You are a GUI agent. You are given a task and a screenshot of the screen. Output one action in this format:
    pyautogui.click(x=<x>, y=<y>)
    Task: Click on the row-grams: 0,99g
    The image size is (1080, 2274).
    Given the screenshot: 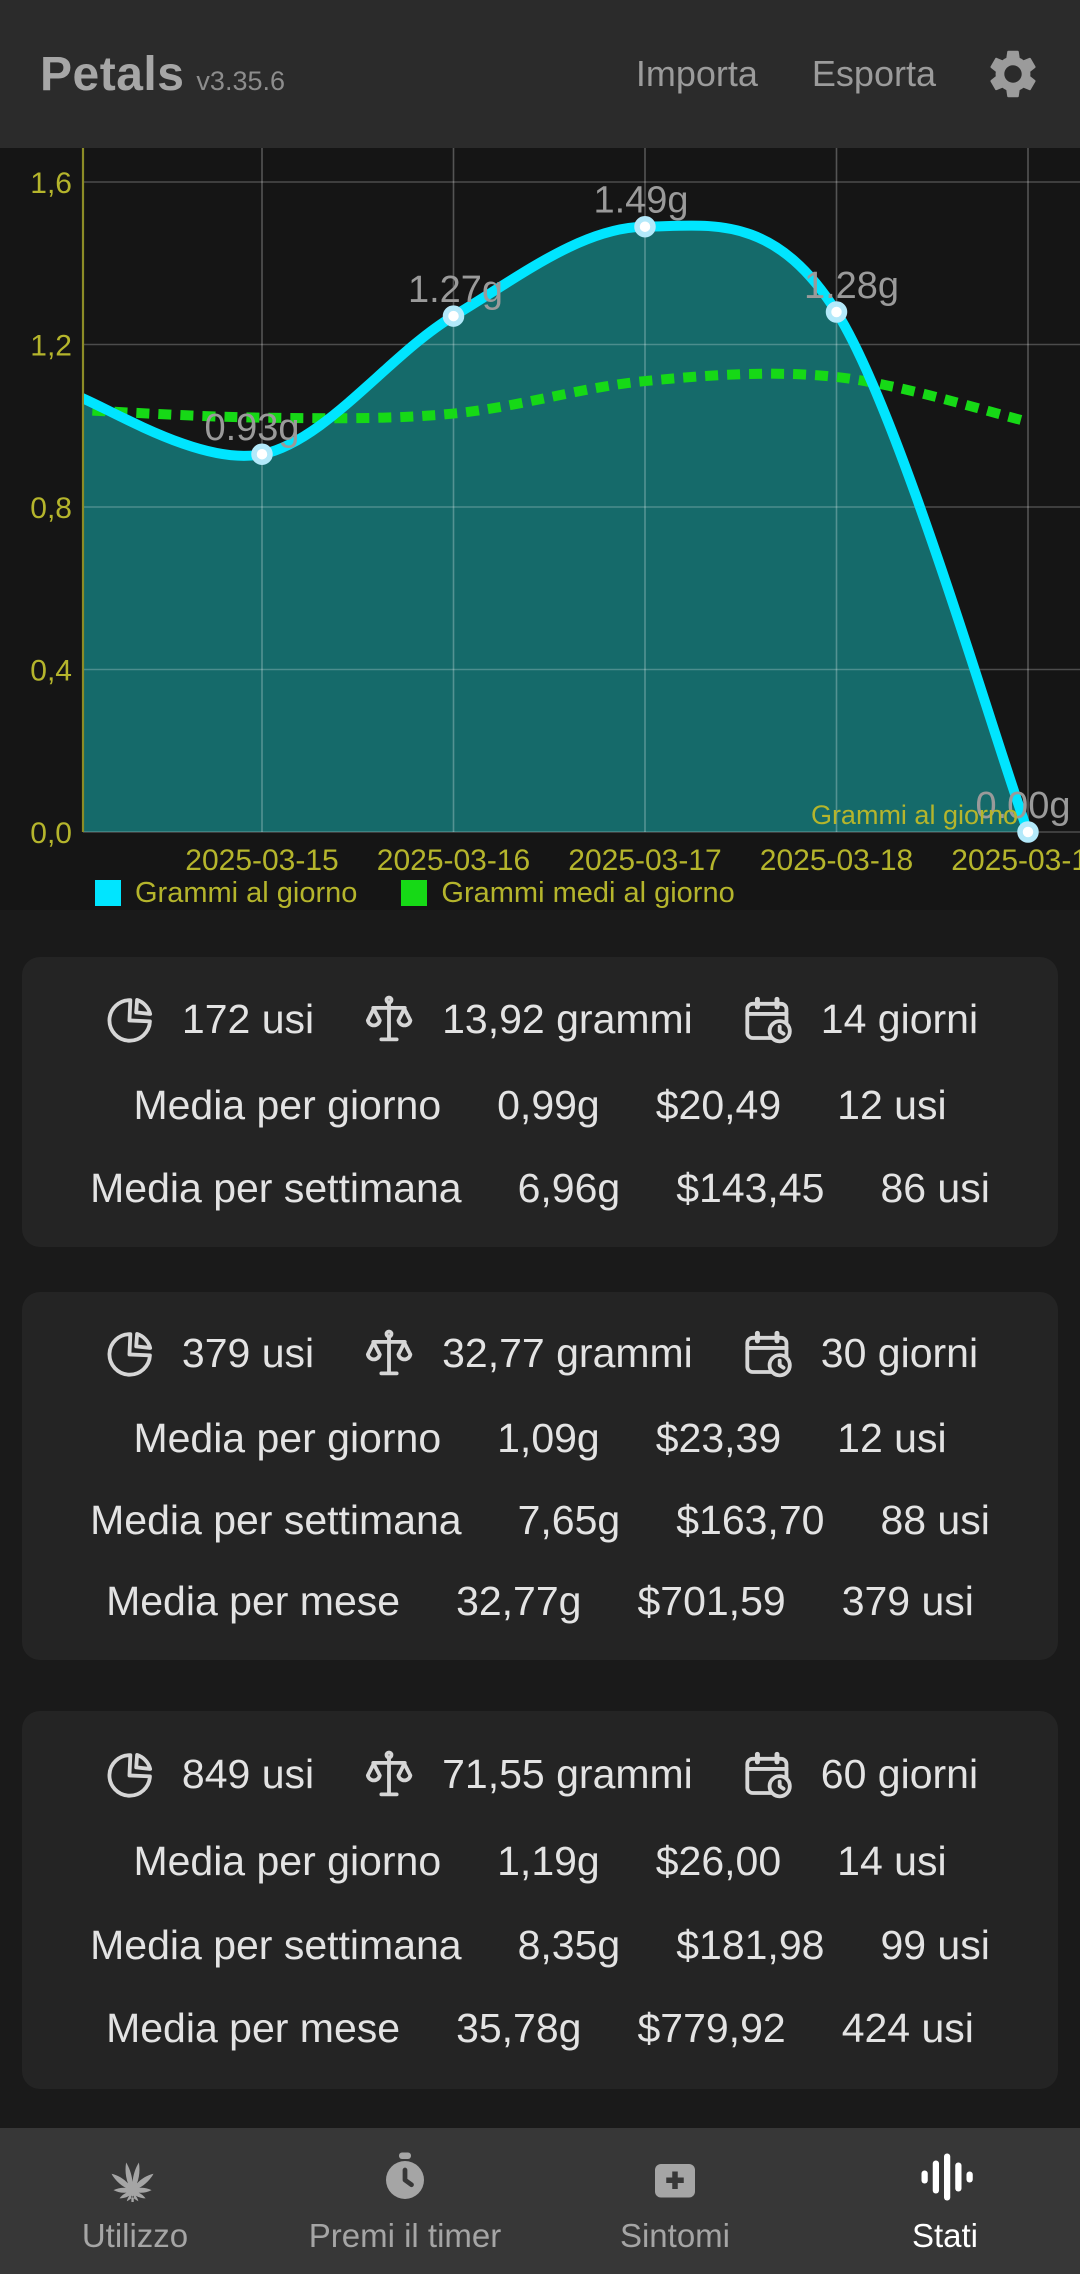 What is the action you would take?
    pyautogui.click(x=548, y=1105)
    